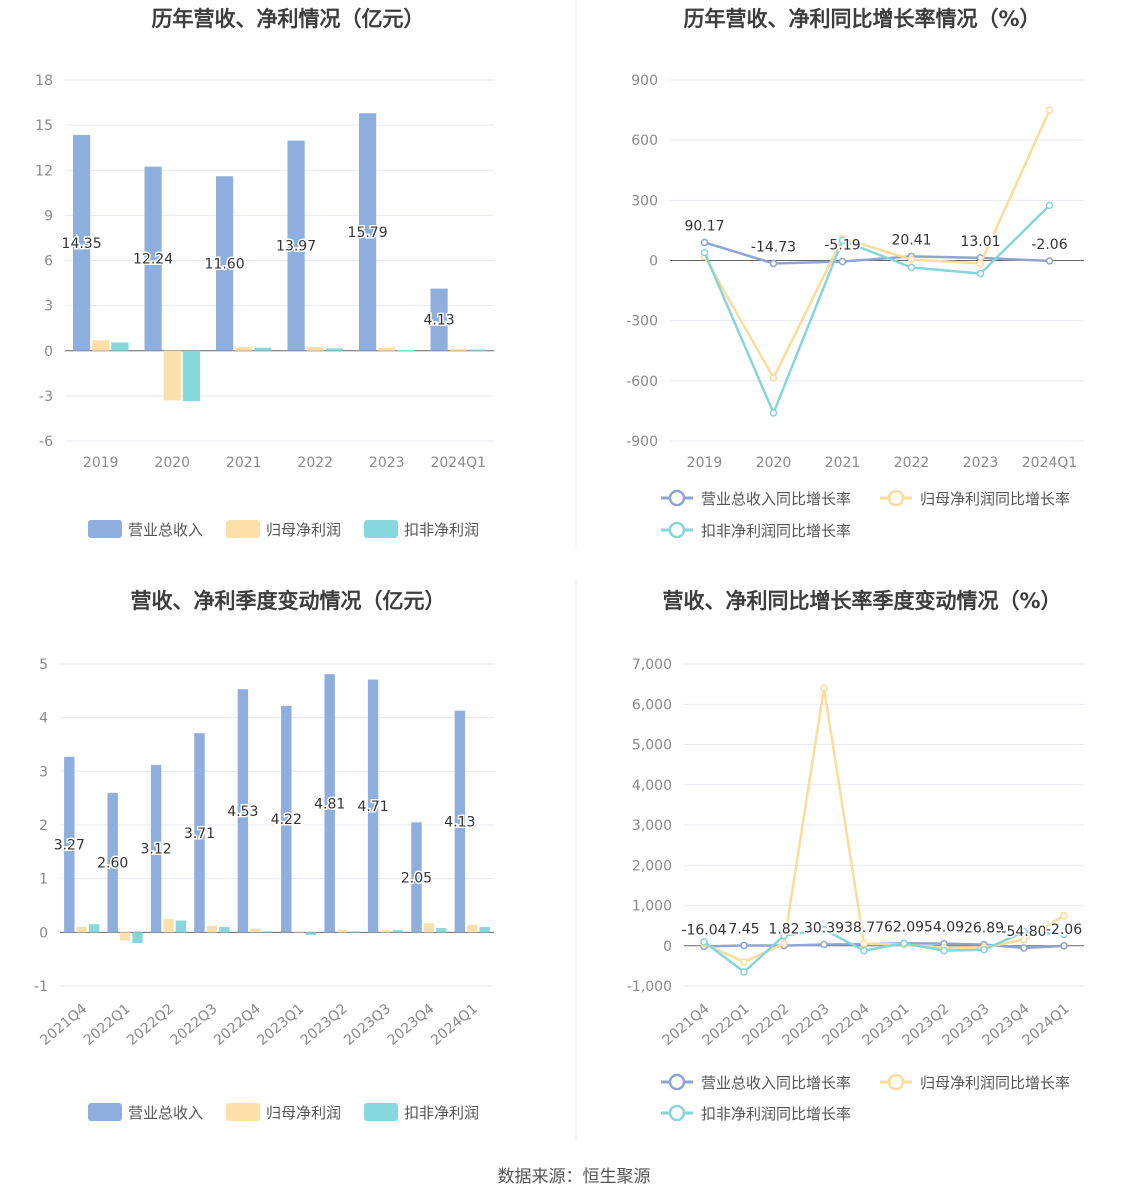 The height and width of the screenshot is (1202, 1148). Describe the element at coordinates (743, 929) in the screenshot. I see `data-label: 7.45` at that location.